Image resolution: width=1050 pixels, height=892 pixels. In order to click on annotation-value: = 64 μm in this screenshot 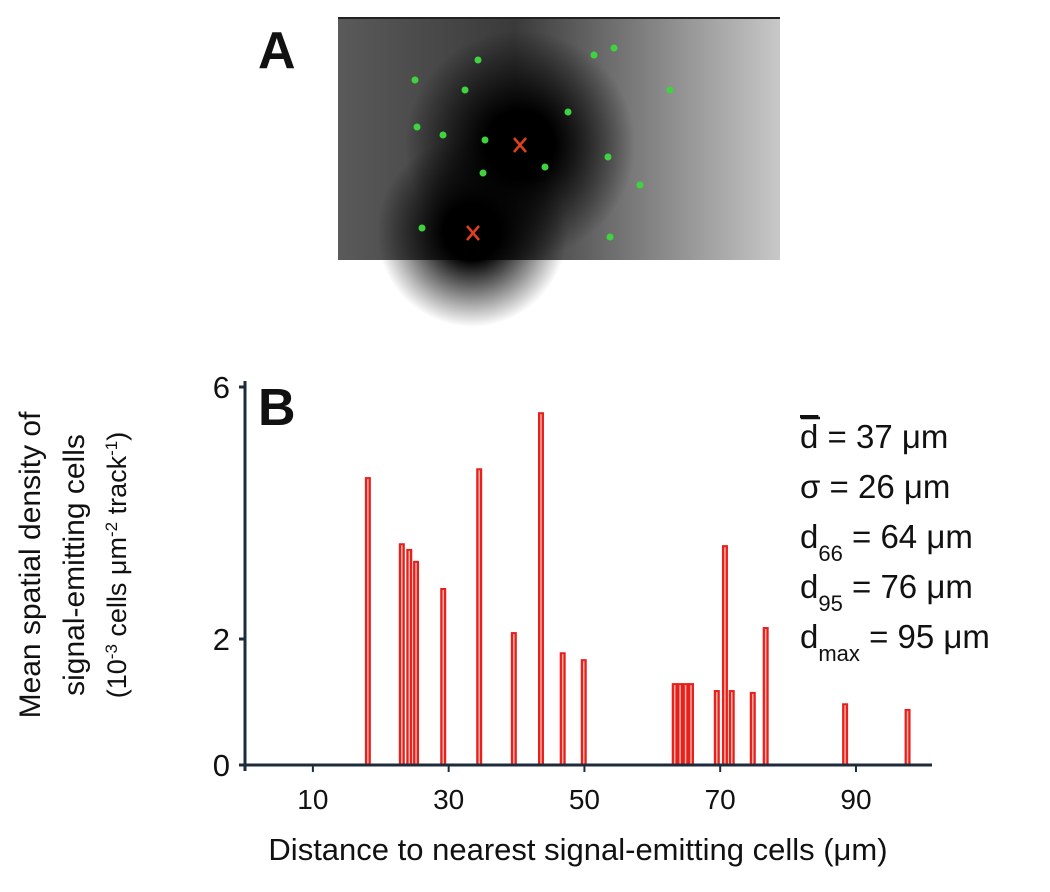, I will do `click(908, 536)`.